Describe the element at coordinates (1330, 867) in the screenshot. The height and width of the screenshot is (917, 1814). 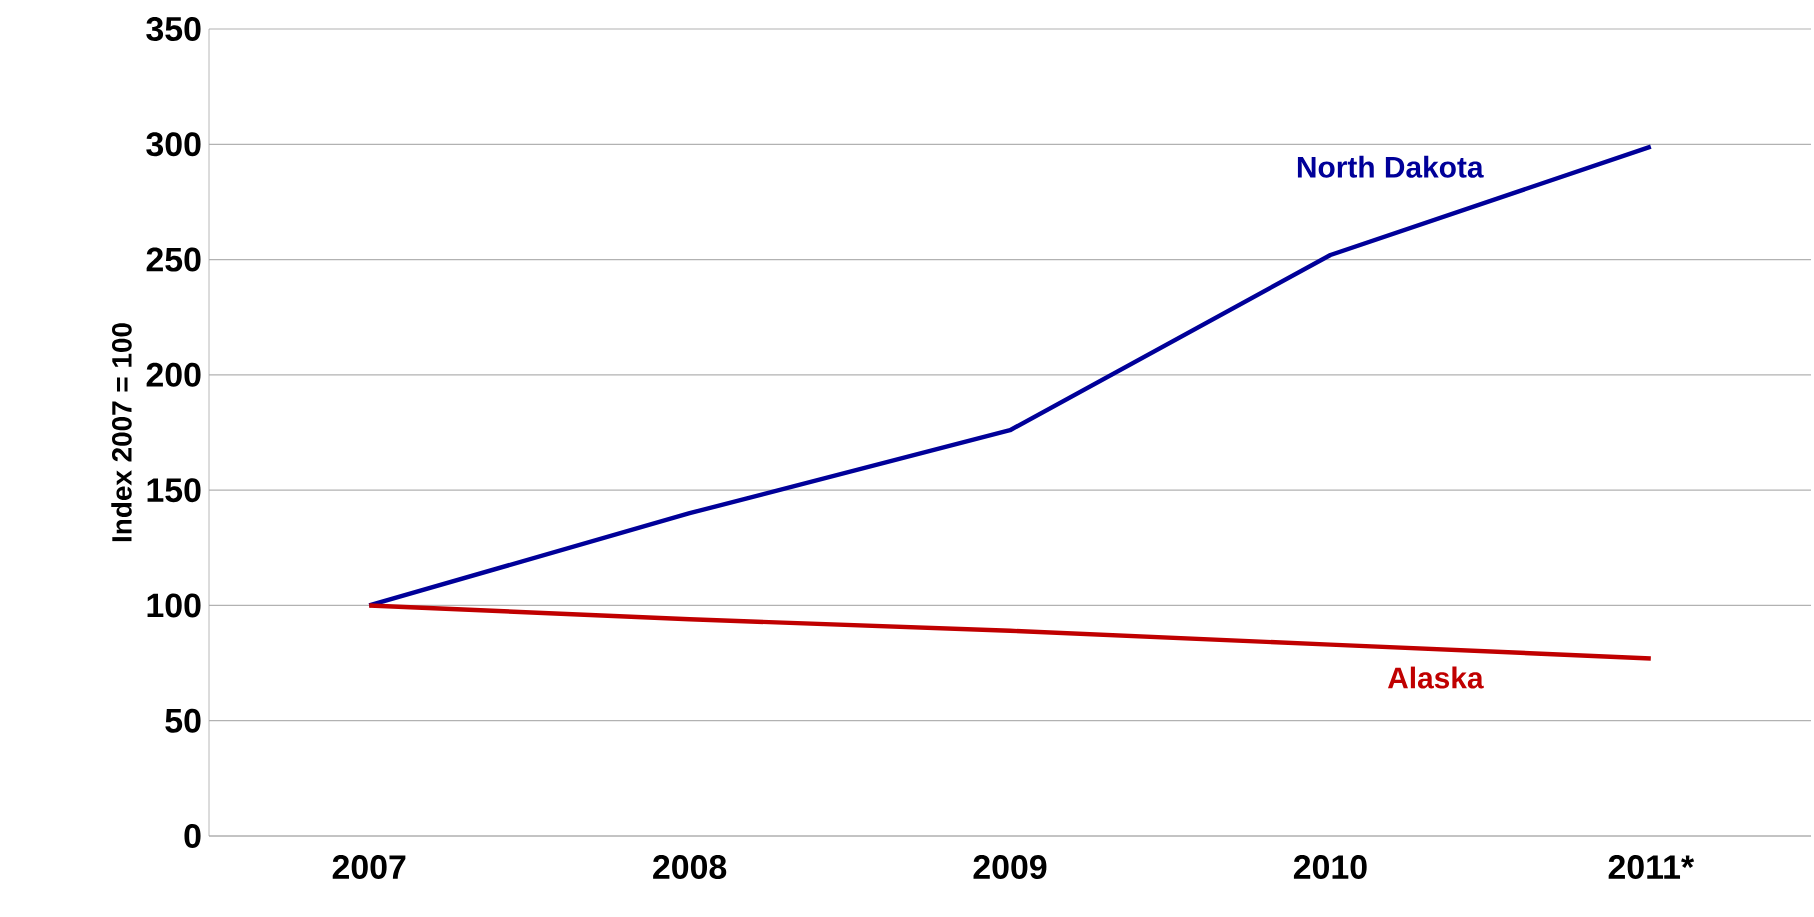
I see `x-tick-label: 2010` at that location.